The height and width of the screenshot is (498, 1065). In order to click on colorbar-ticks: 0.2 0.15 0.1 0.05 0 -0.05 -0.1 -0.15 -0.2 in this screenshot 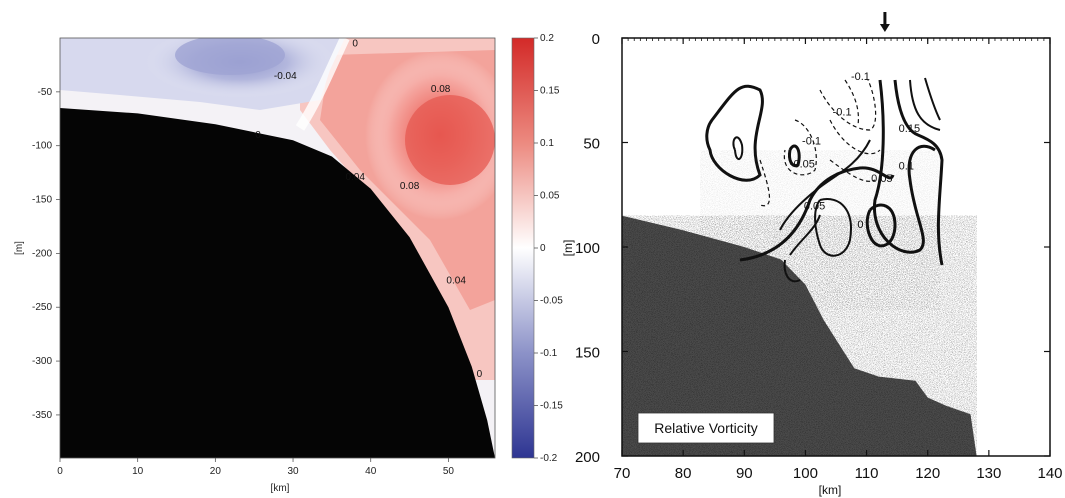, I will do `click(548, 248)`.